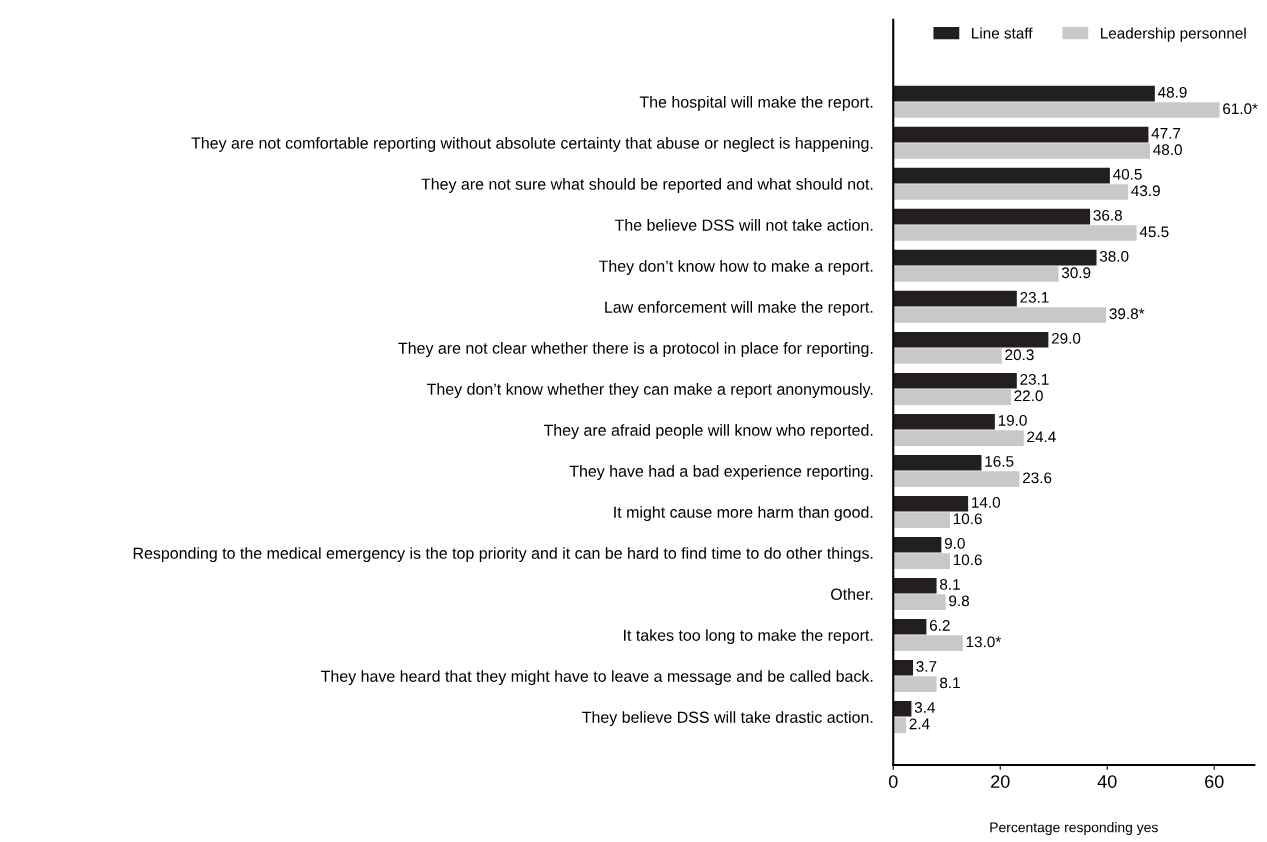 The height and width of the screenshot is (842, 1267). Describe the element at coordinates (919, 724) in the screenshot. I see `data-label: 2.4` at that location.